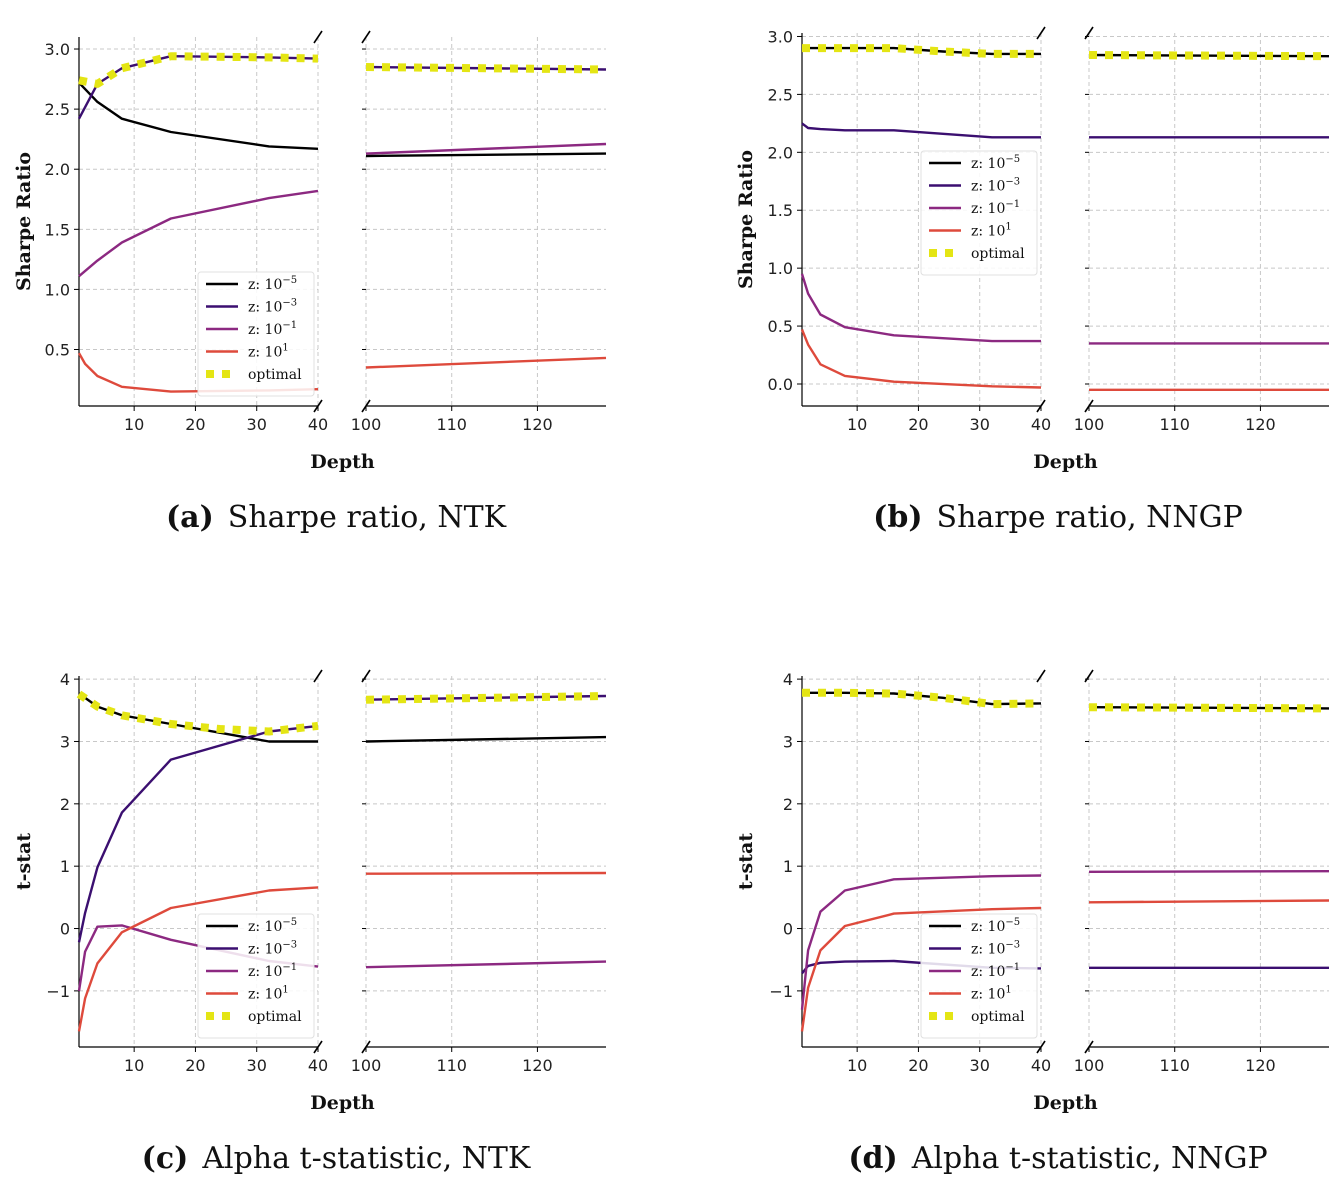 The image size is (1338, 1182). What do you see at coordinates (366, 1158) in the screenshot?
I see `caption-text: Alpha t-statistic, NTK` at bounding box center [366, 1158].